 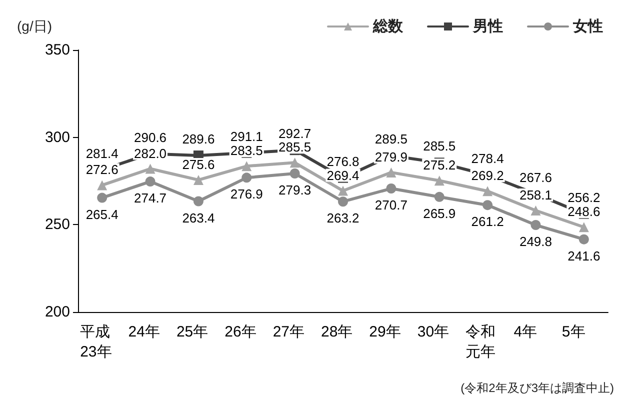 What do you see at coordinates (246, 136) in the screenshot?
I see `data-label: 291.1` at bounding box center [246, 136].